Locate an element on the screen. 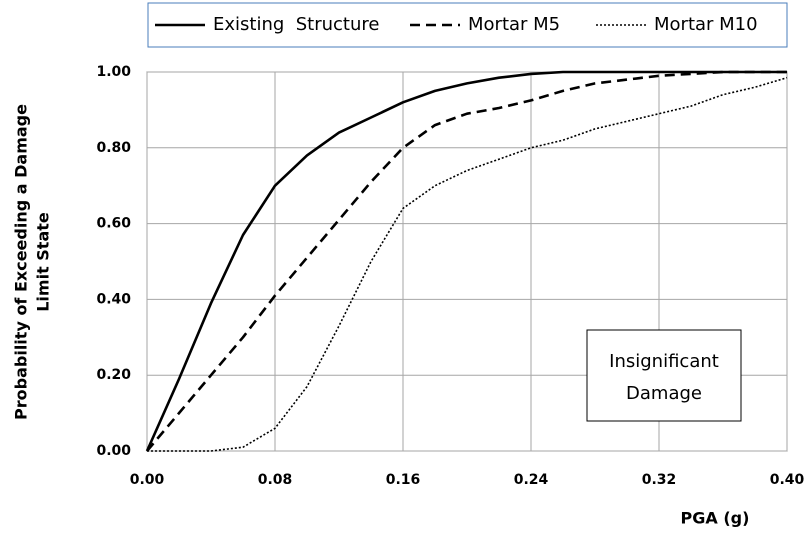 Image resolution: width=811 pixels, height=538 pixels. x-tick-label: 0.32 is located at coordinates (659, 480).